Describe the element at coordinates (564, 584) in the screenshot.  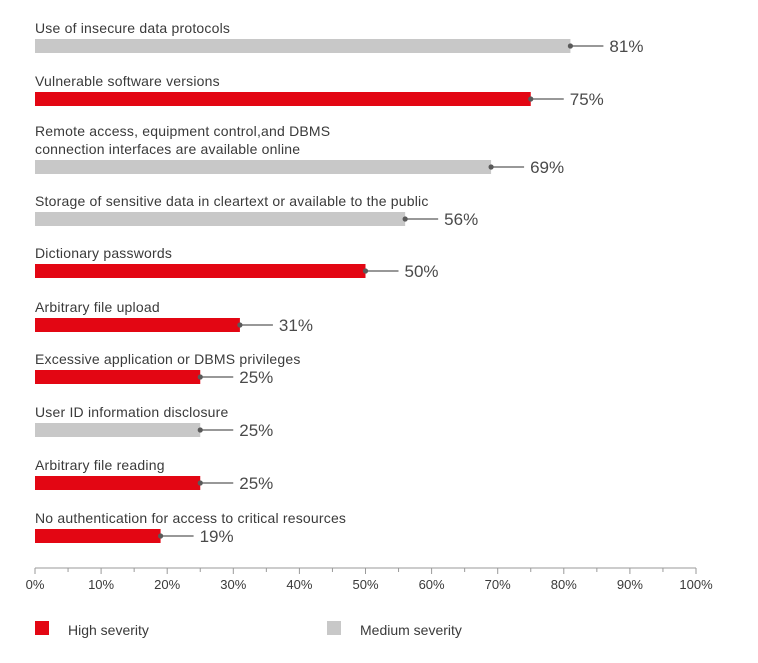
I see `x-tick-label: 80%` at that location.